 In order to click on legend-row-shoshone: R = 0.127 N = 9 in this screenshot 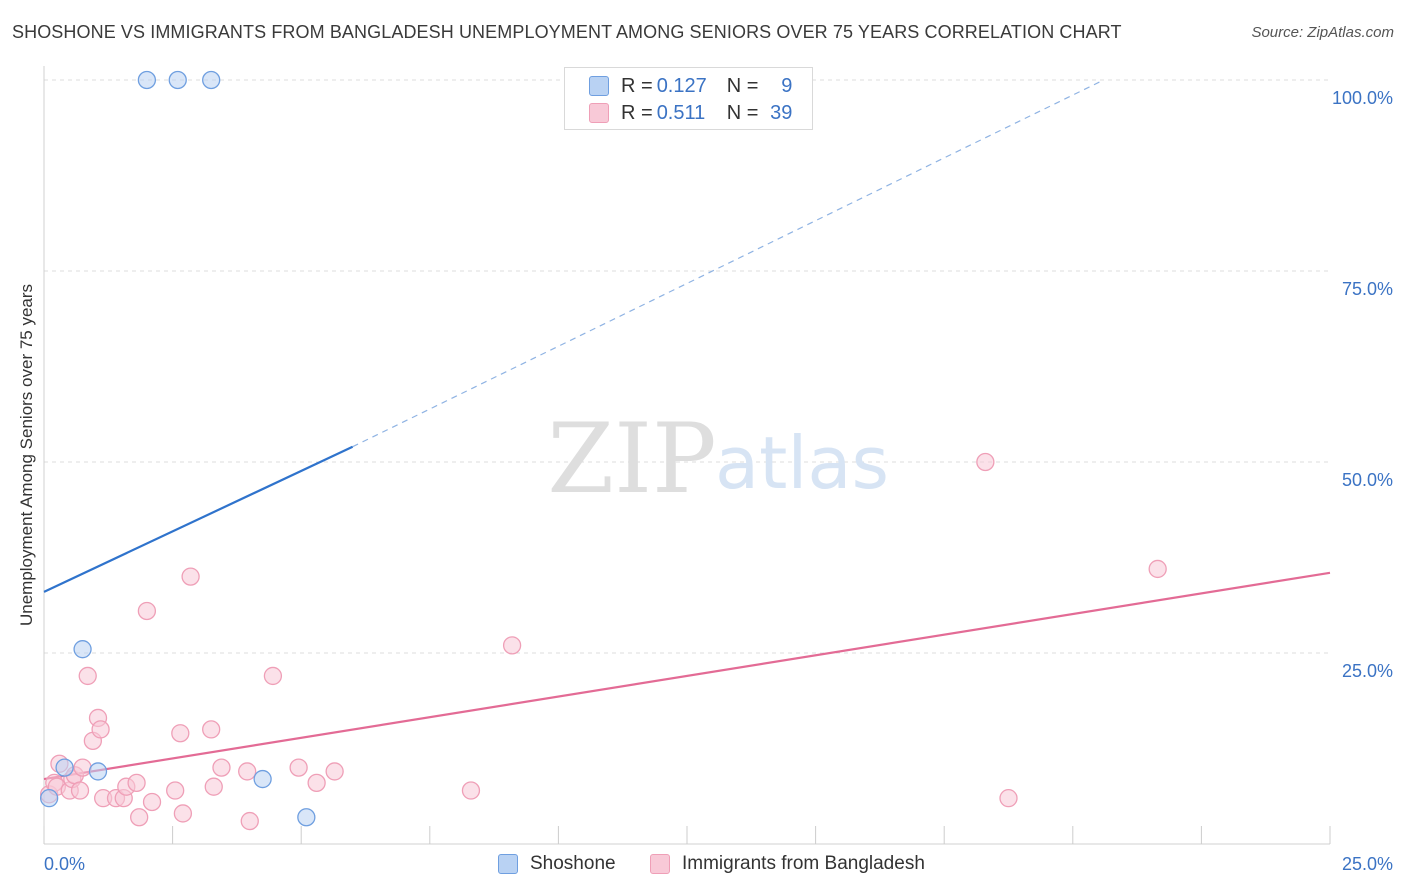, I will do `click(690, 86)`.